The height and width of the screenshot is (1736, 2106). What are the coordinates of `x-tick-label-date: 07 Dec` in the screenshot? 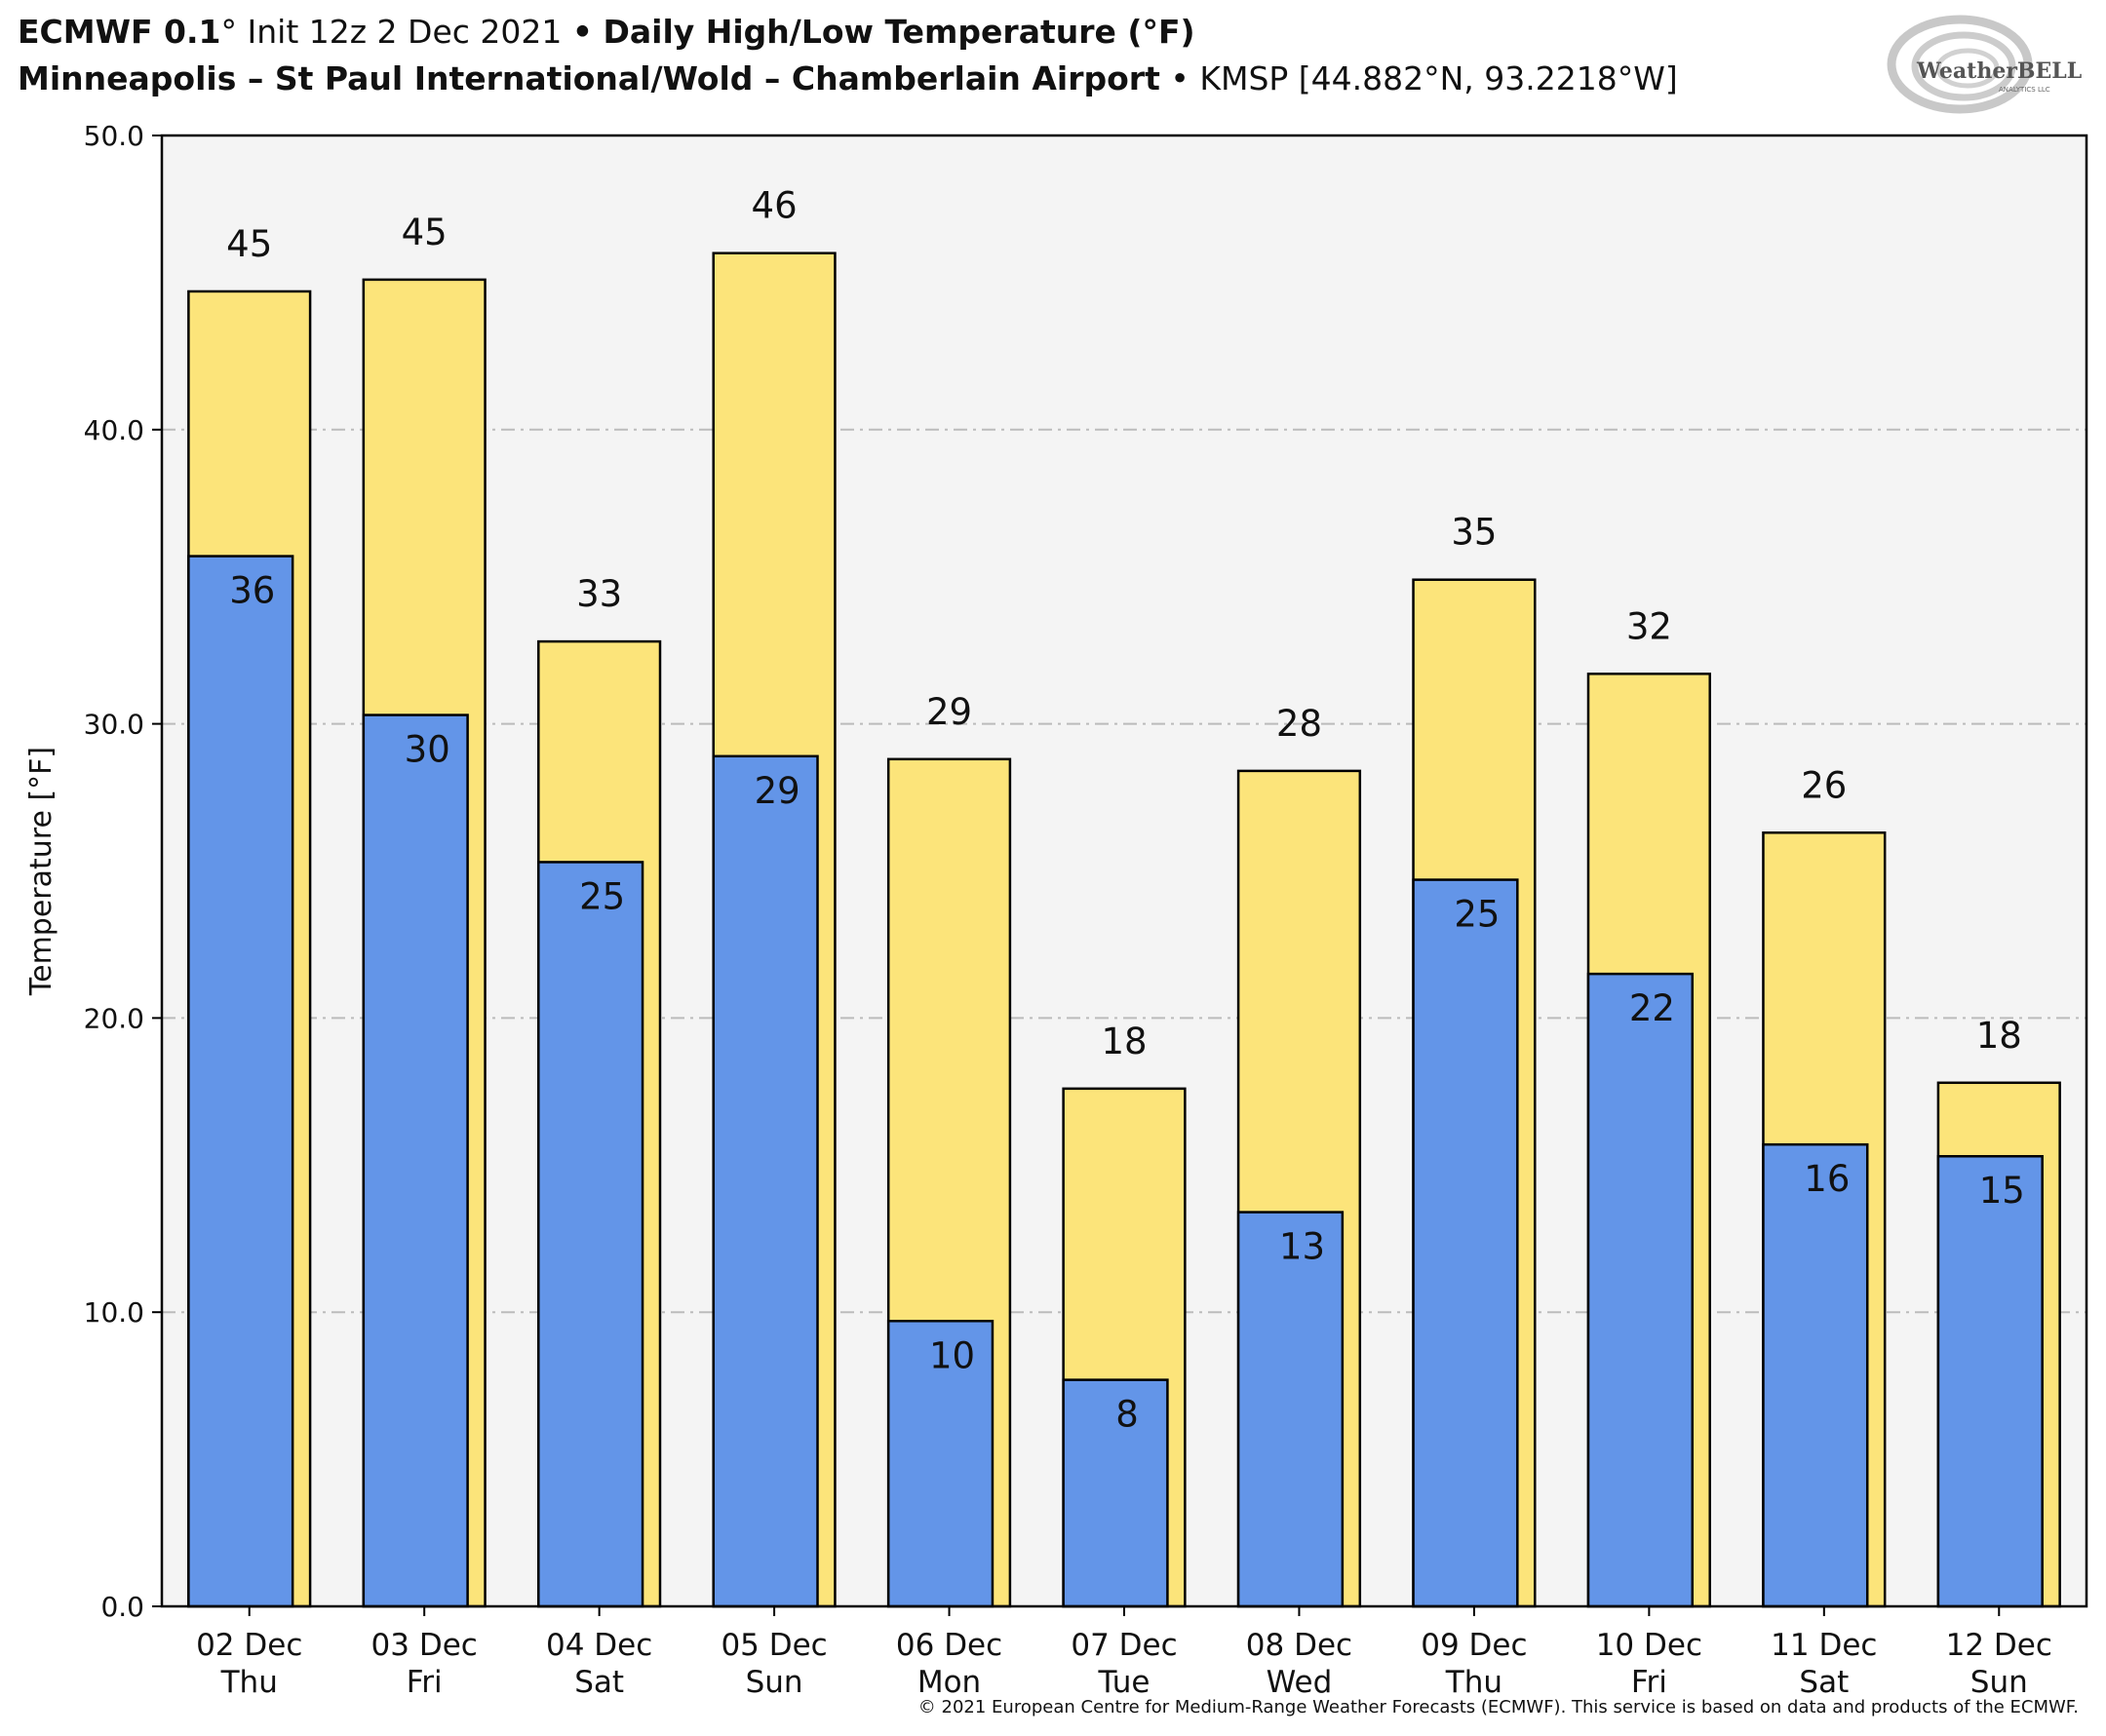 It's located at (1124, 1645).